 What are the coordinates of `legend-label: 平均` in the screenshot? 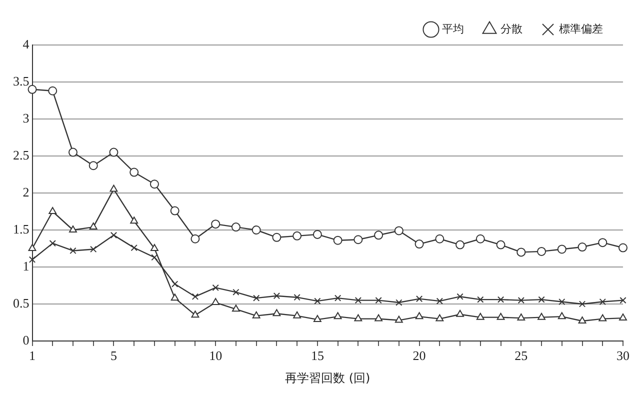 It's located at (453, 29).